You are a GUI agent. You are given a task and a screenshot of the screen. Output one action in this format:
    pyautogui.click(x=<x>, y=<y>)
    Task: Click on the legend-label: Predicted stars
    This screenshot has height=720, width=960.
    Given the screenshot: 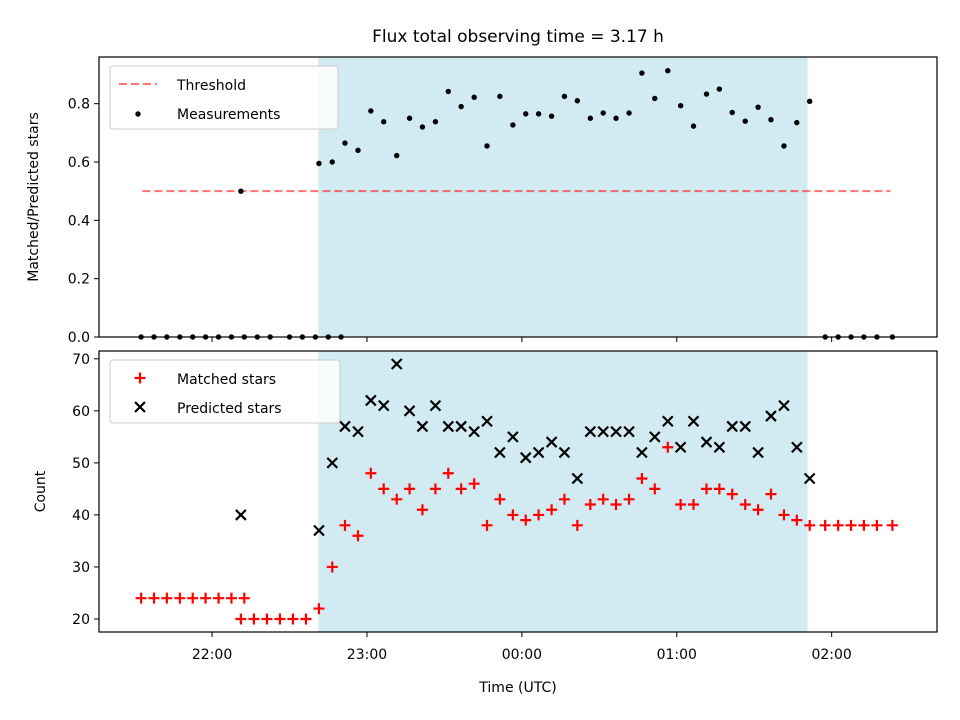 What is the action you would take?
    pyautogui.click(x=229, y=409)
    